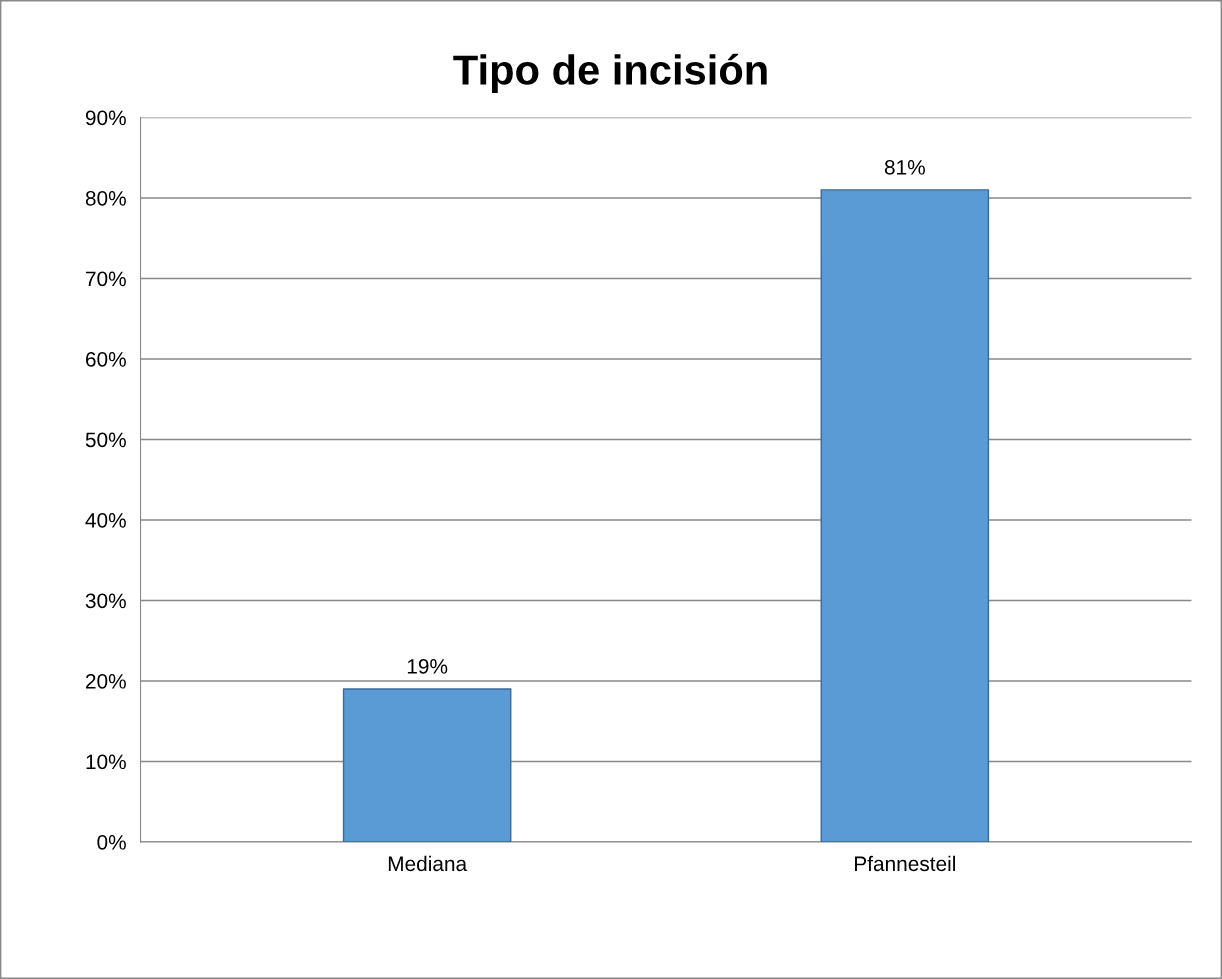 The image size is (1222, 979). What do you see at coordinates (428, 863) in the screenshot?
I see `x-tick-label: Mediana` at bounding box center [428, 863].